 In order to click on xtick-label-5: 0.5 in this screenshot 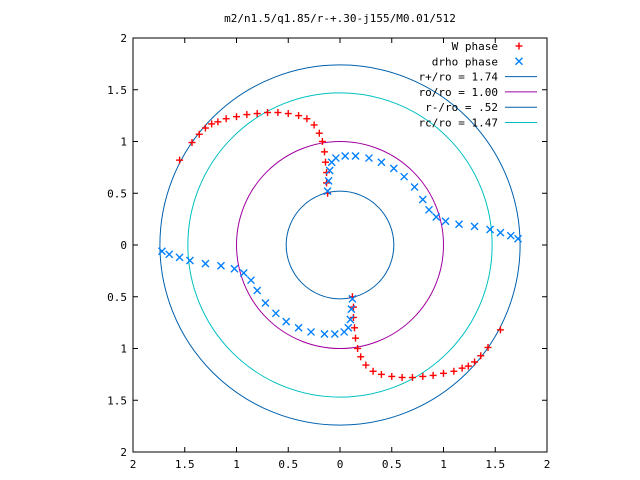, I will do `click(392, 464)`.